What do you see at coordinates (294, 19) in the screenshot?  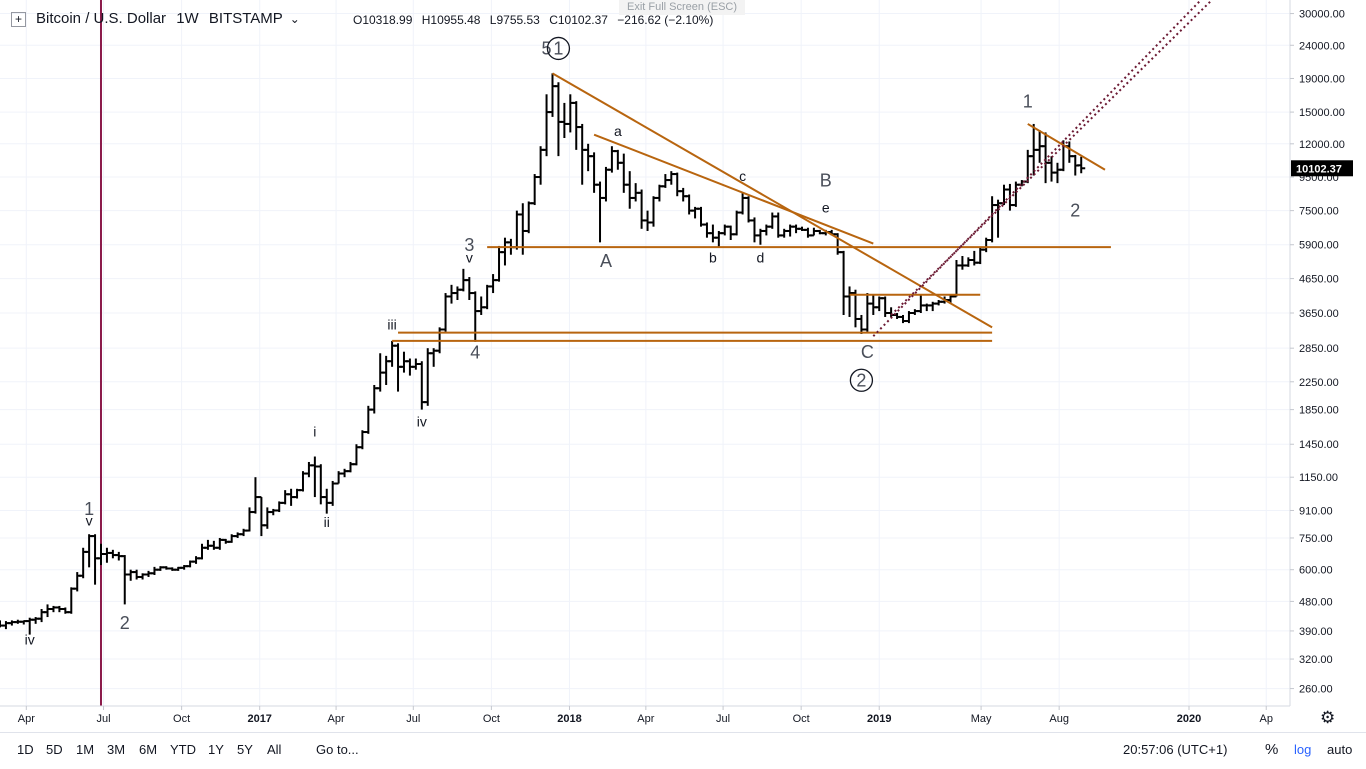 I see `chevron-down-icon: ⌄` at bounding box center [294, 19].